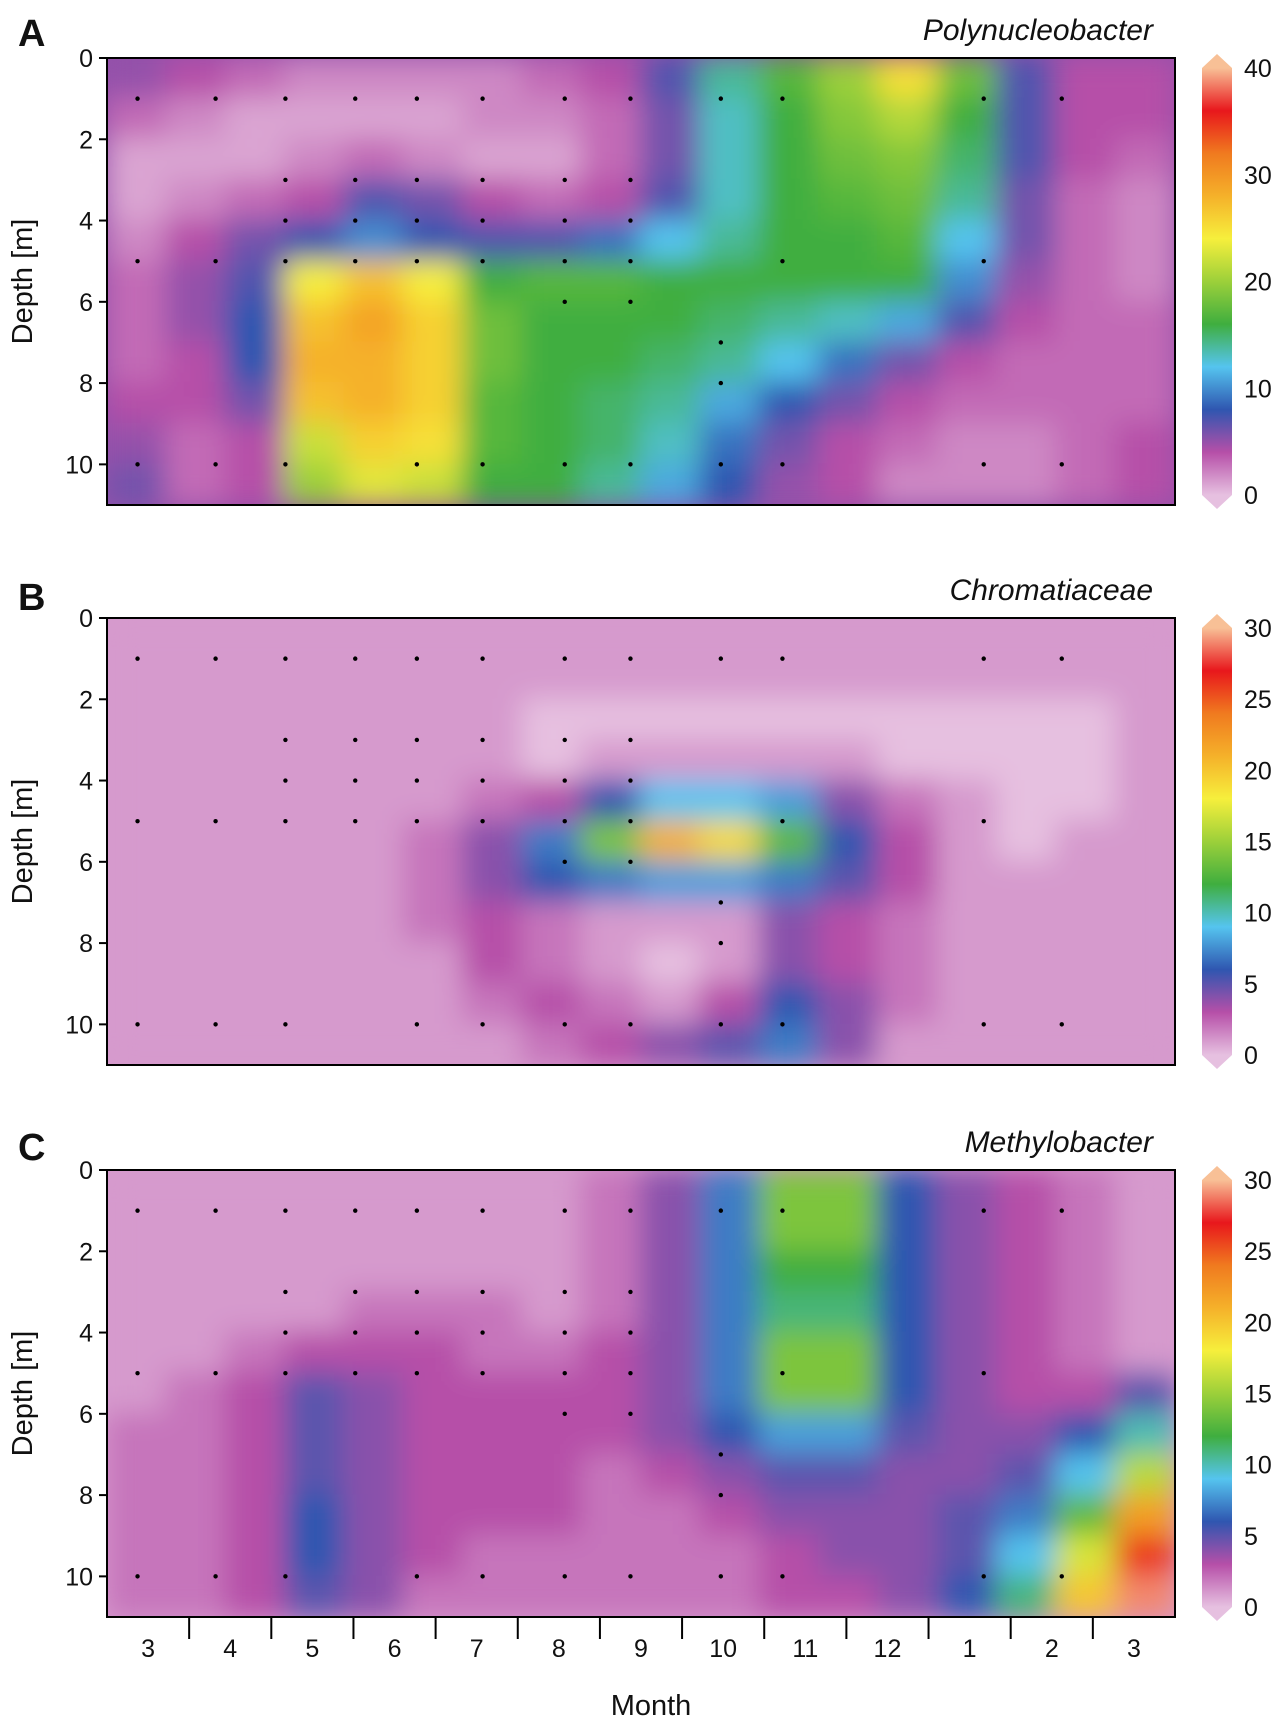 The width and height of the screenshot is (1280, 1723). What do you see at coordinates (1258, 771) in the screenshot?
I see `colorbar-tick-label: 20` at bounding box center [1258, 771].